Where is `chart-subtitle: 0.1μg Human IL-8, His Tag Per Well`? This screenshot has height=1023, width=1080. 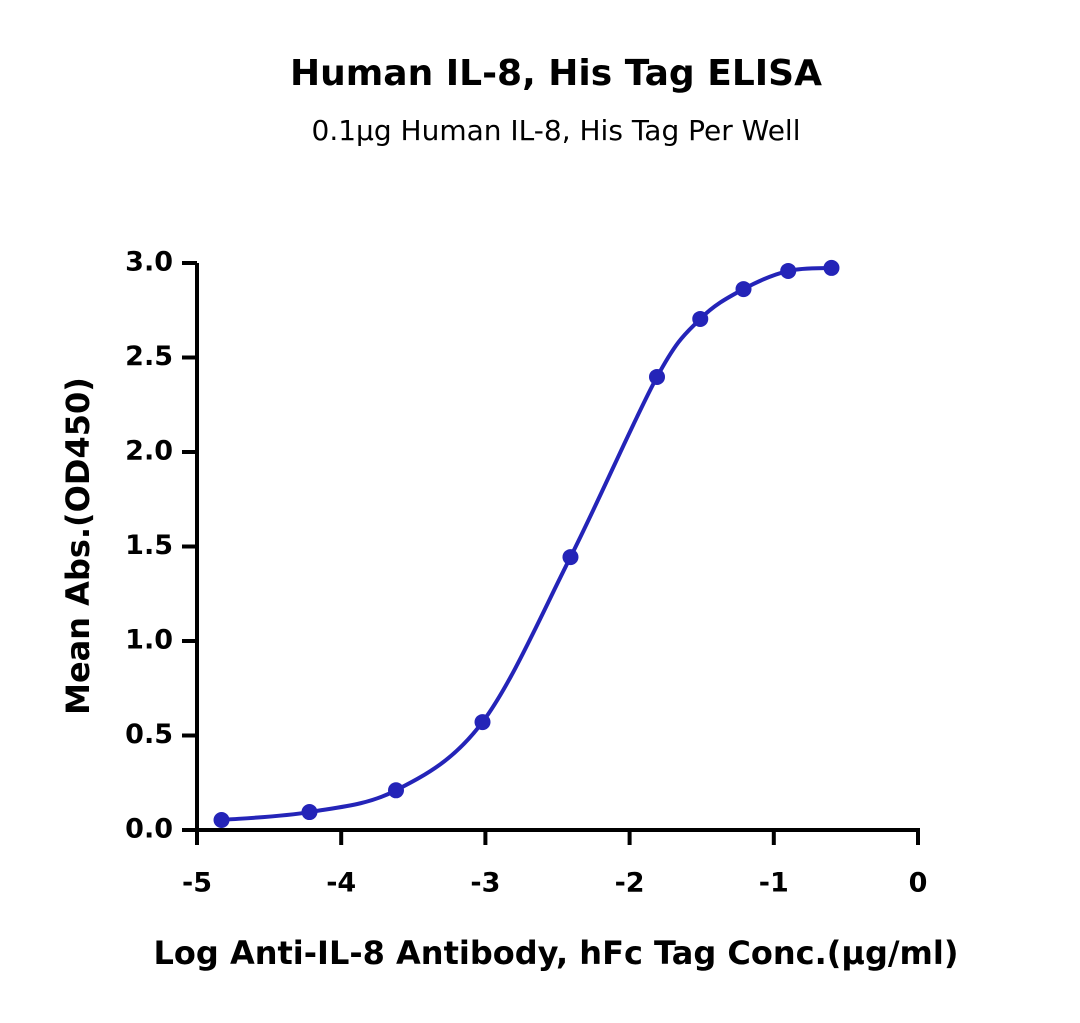 chart-subtitle: 0.1μg Human IL-8, His Tag Per Well is located at coordinates (556, 130).